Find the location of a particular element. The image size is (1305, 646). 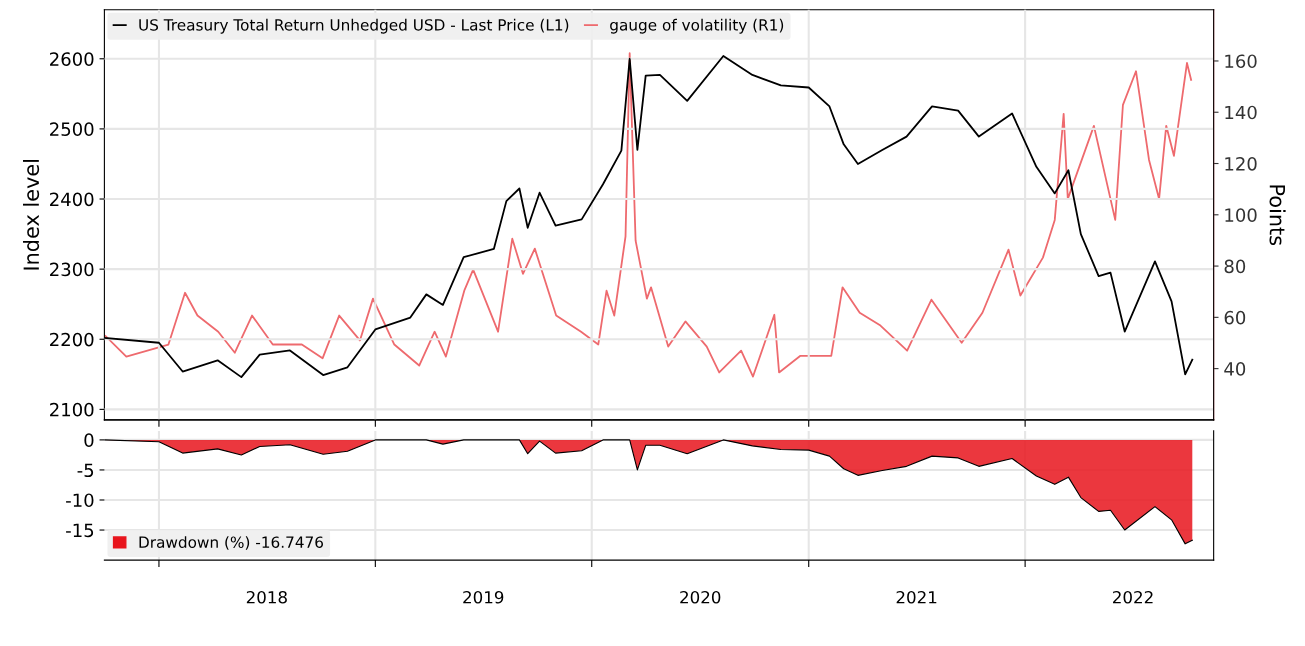

y2-tick-label: 80 is located at coordinates (1235, 266).